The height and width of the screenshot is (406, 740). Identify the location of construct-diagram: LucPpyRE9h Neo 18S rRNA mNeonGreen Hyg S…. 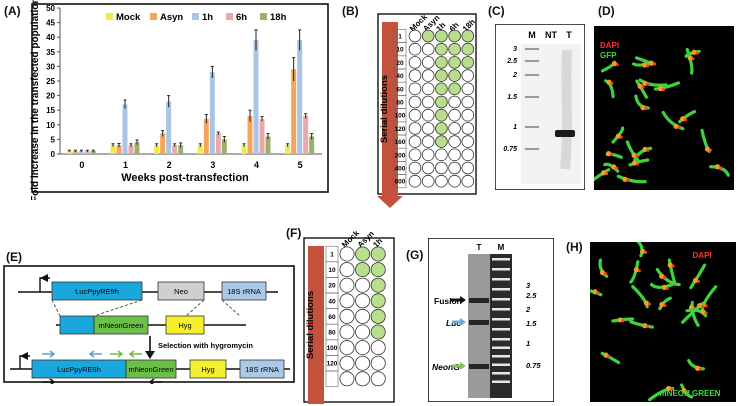
(149, 324).